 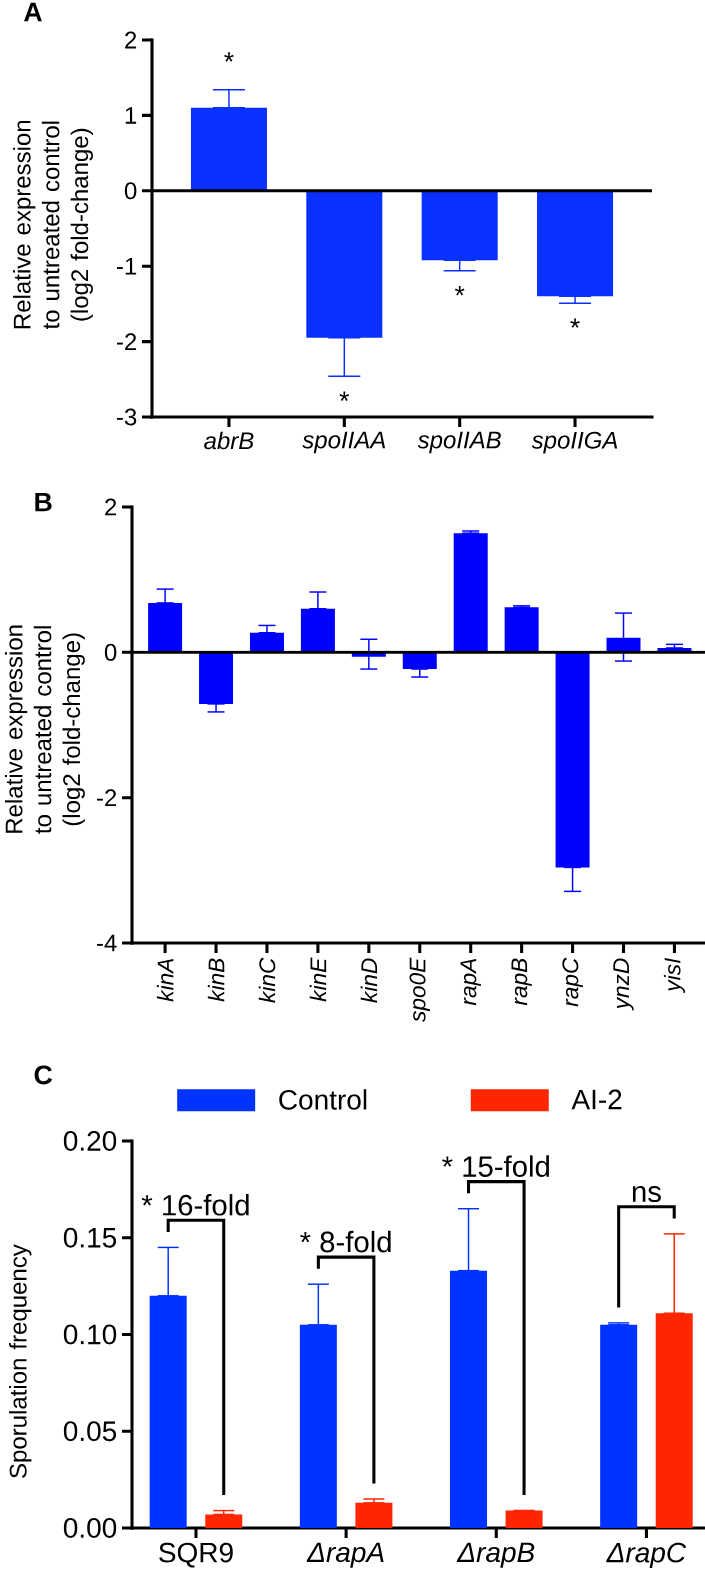 I want to click on x-tick-label: ynzD, so click(x=623, y=984).